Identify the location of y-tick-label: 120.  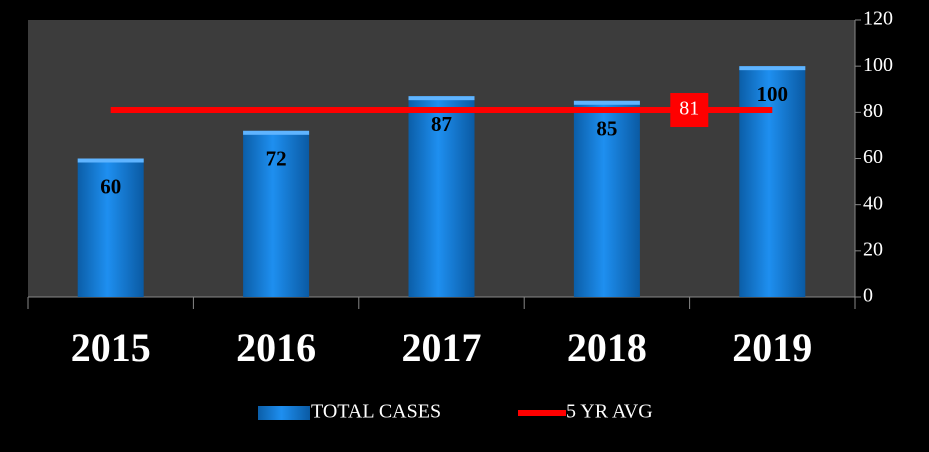
(878, 19).